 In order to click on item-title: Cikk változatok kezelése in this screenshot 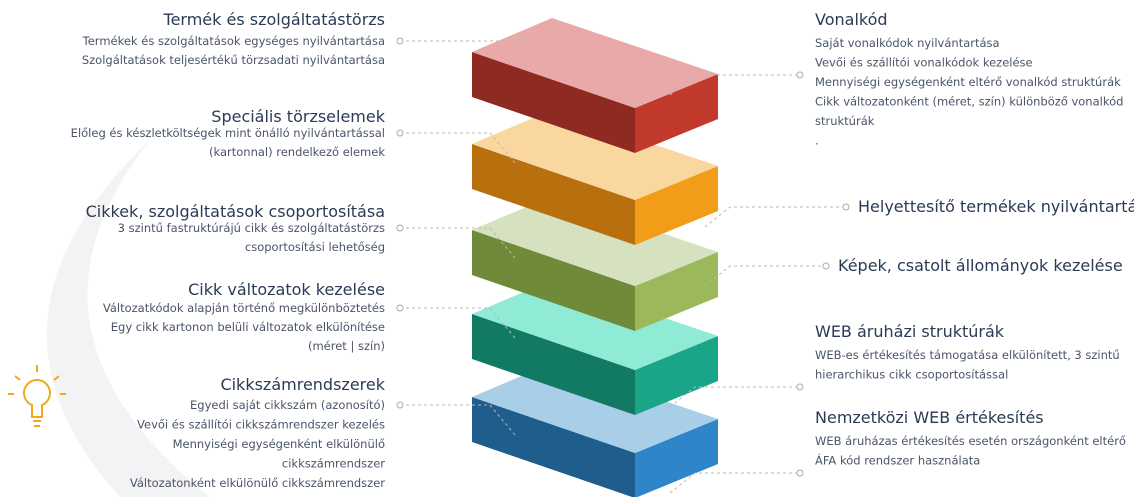, I will do `click(286, 289)`.